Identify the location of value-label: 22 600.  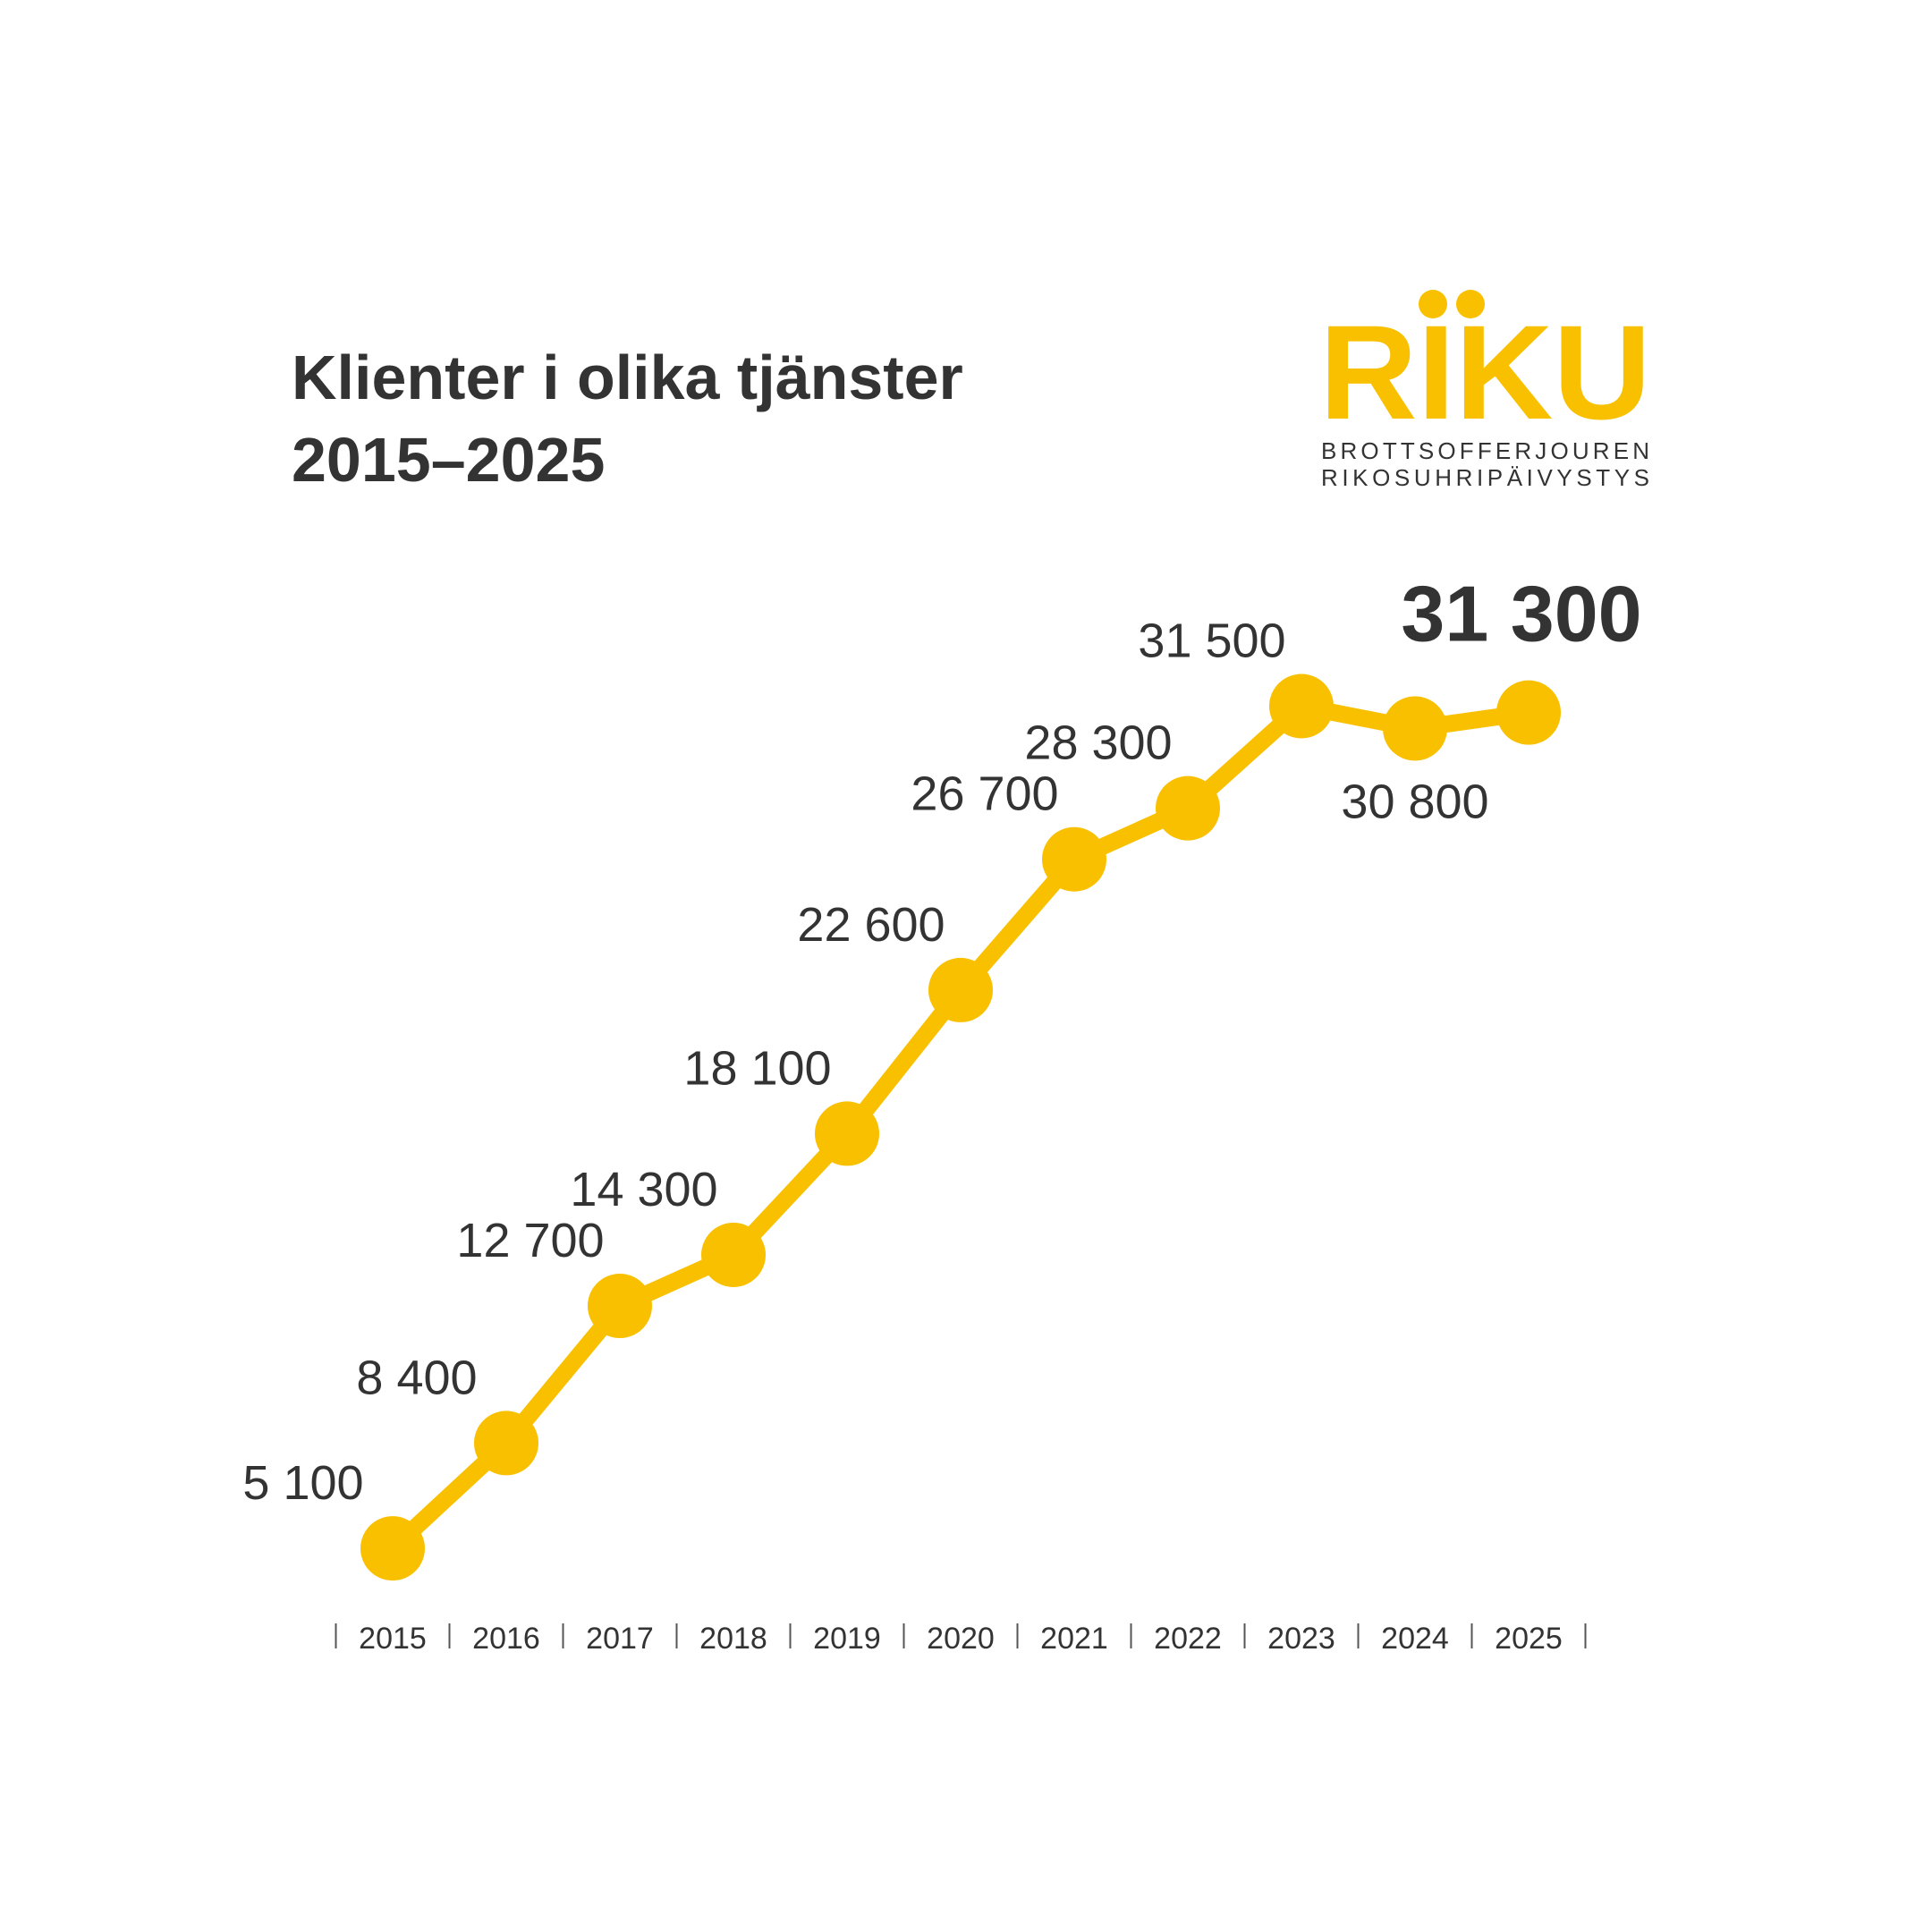
(871, 925).